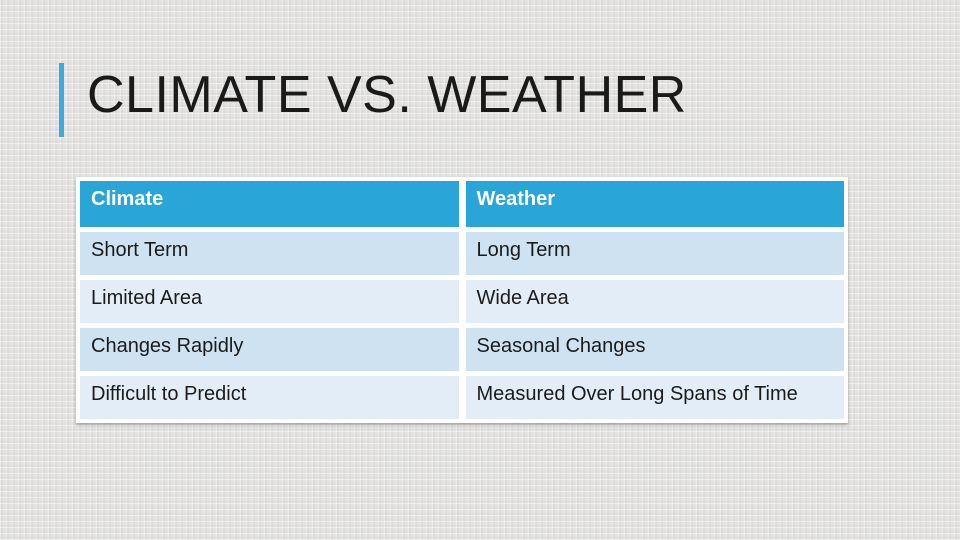 This screenshot has width=960, height=540. I want to click on table-cell: Limited Area, so click(269, 301).